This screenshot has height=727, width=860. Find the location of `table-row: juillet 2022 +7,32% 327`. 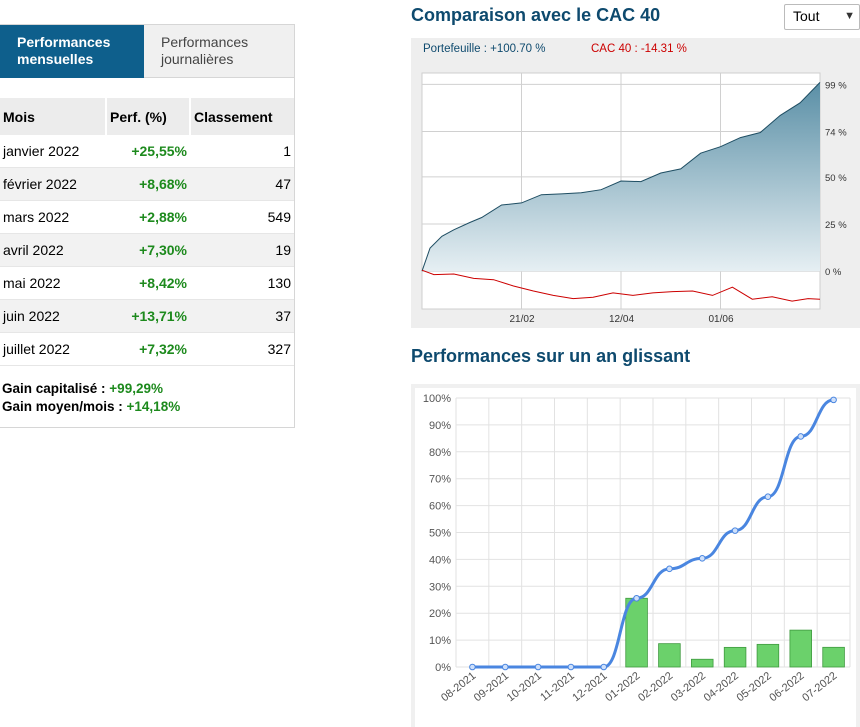

table-row: juillet 2022 +7,32% 327 is located at coordinates (147, 349).